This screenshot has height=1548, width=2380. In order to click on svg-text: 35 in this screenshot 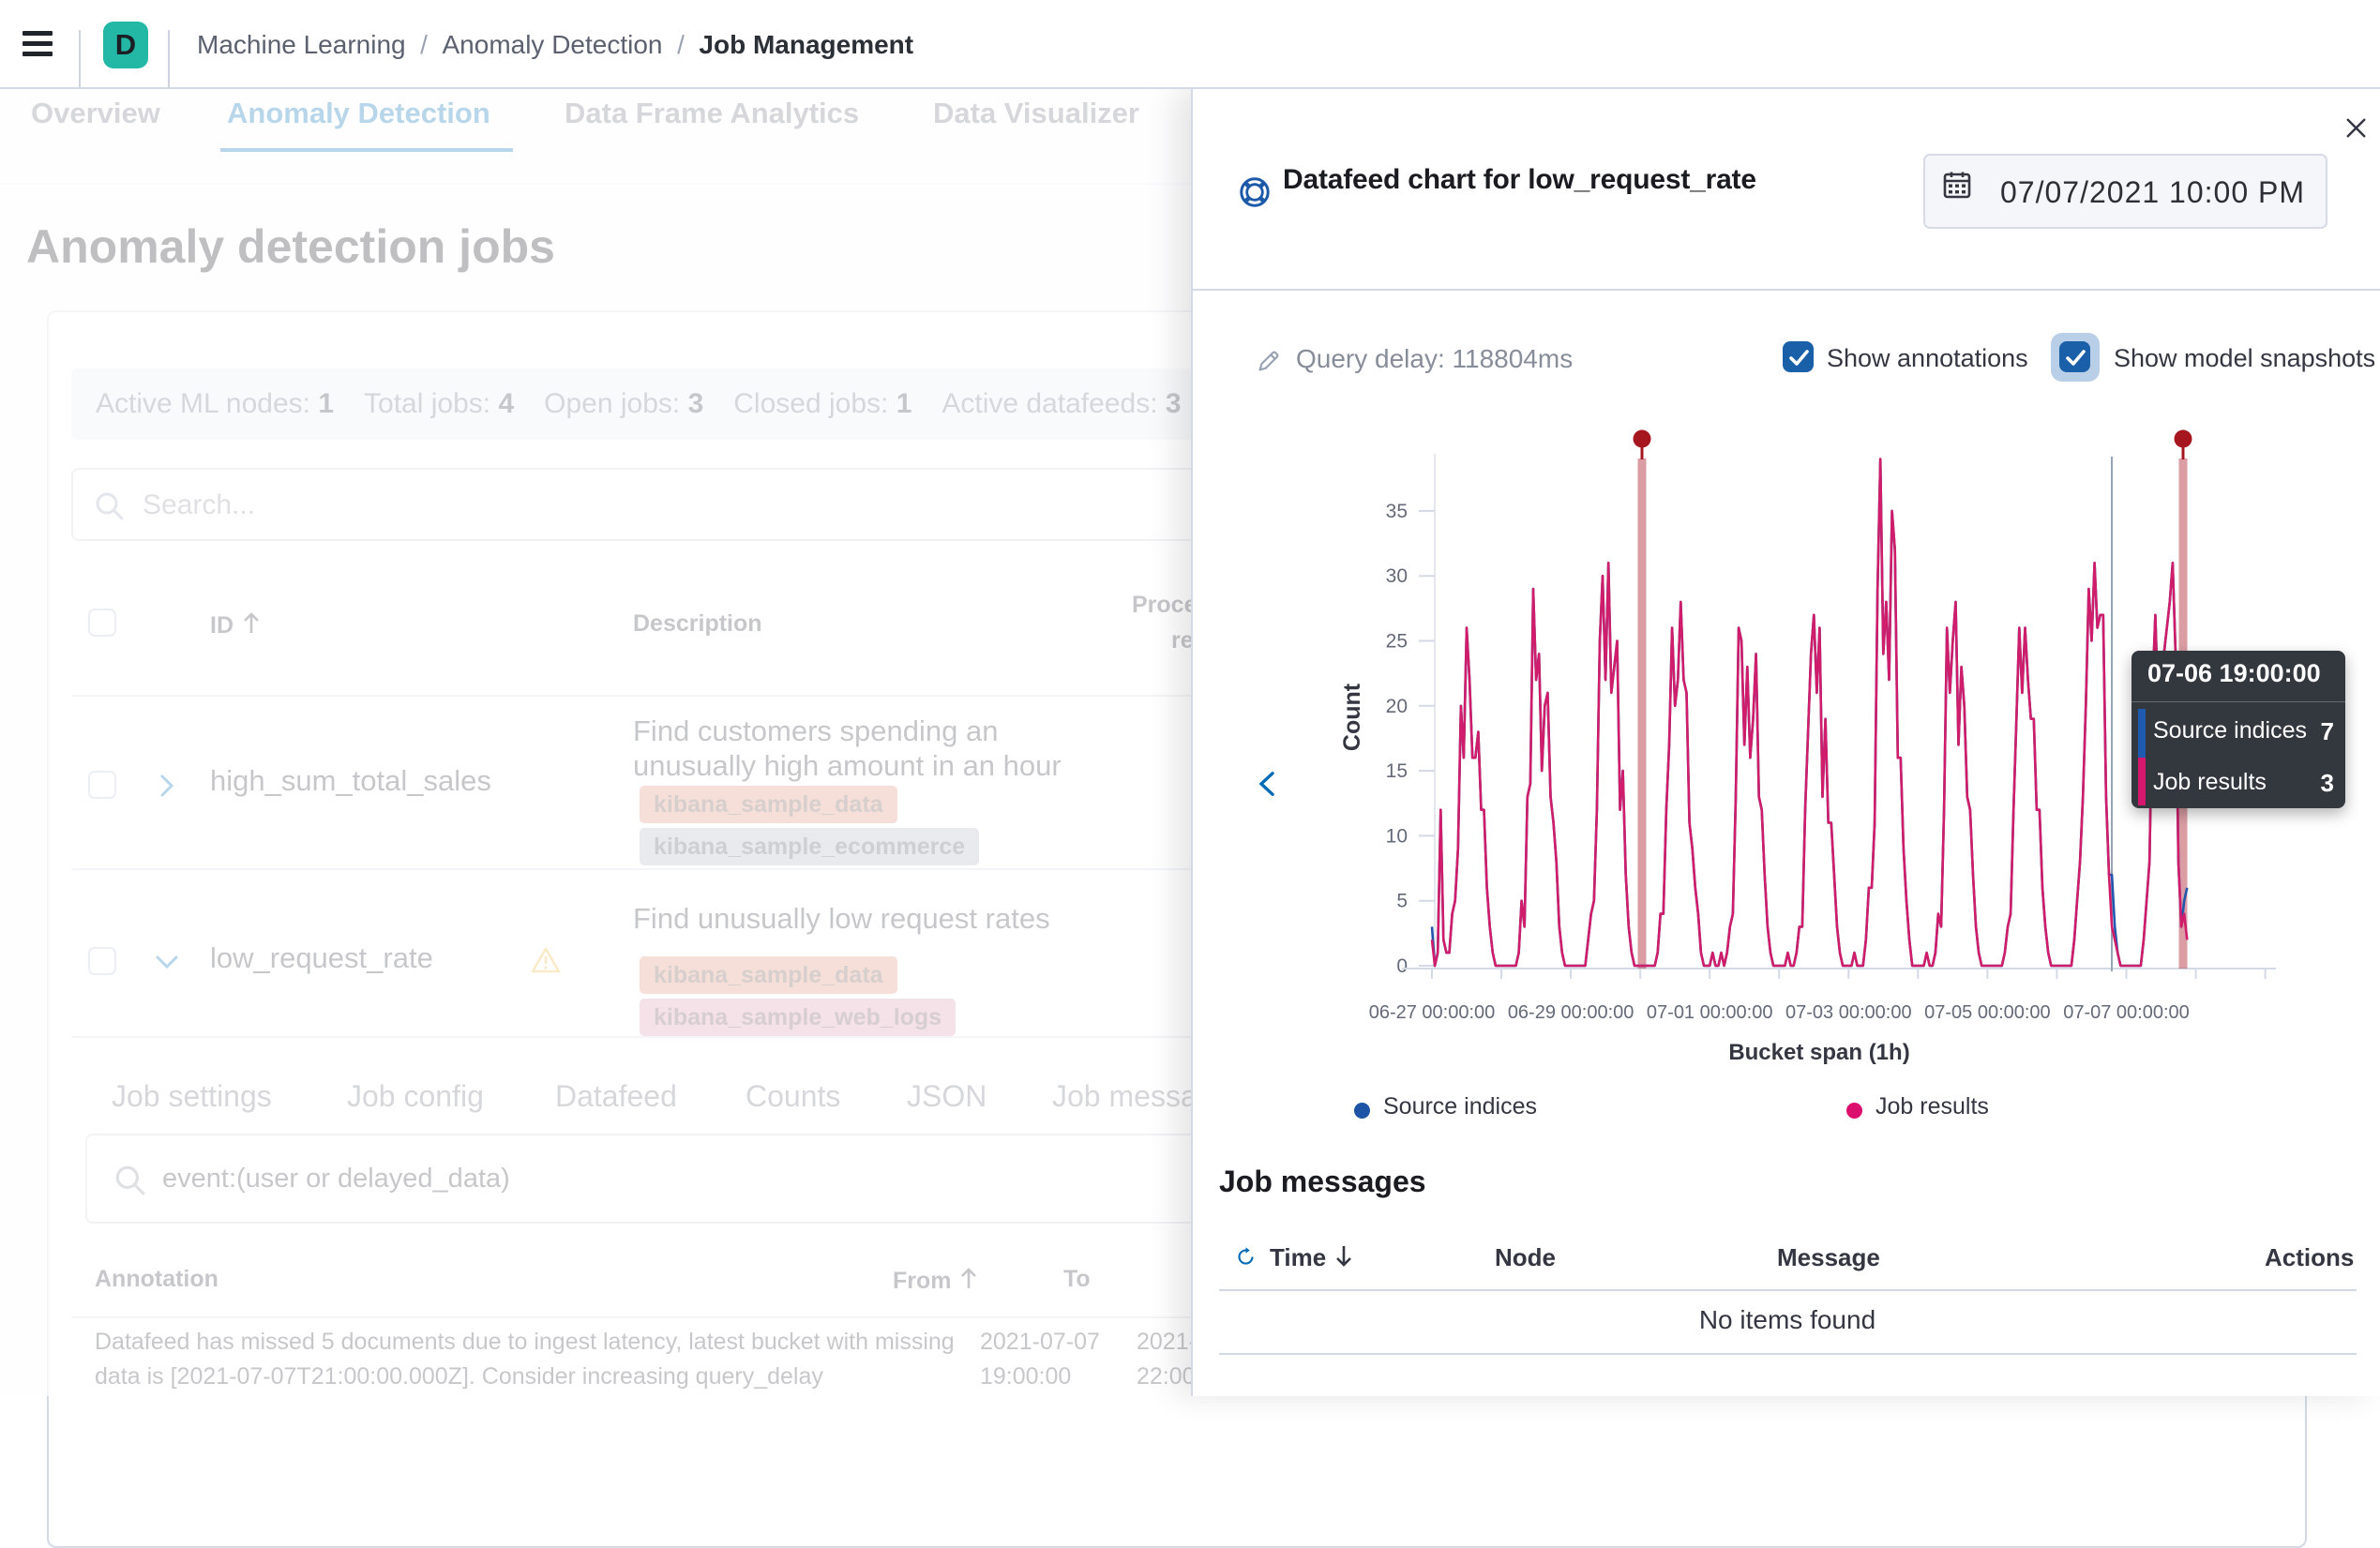, I will do `click(1397, 511)`.